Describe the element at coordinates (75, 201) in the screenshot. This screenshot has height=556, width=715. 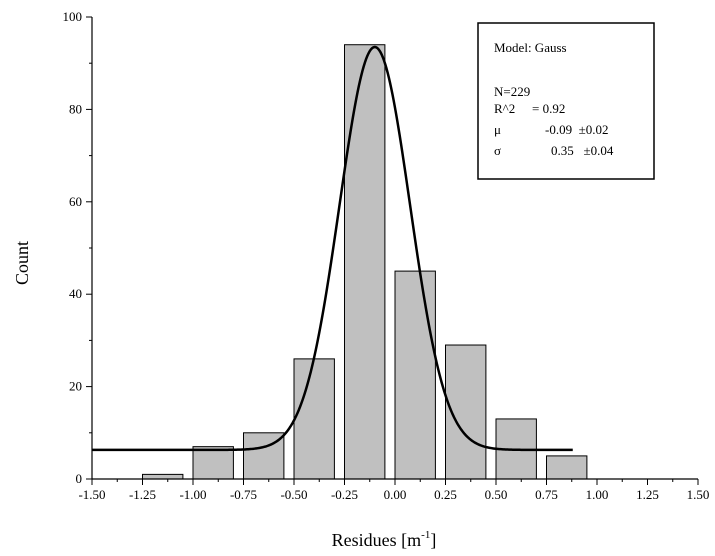
I see `y-tick-label: 60` at that location.